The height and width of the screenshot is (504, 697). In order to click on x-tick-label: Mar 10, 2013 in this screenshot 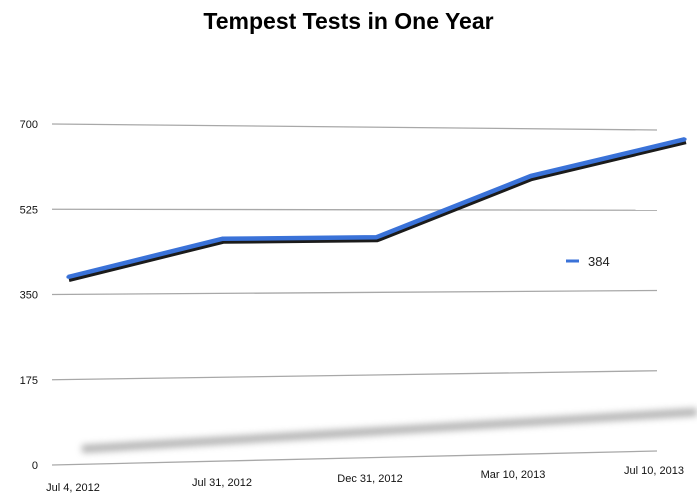, I will do `click(513, 475)`.